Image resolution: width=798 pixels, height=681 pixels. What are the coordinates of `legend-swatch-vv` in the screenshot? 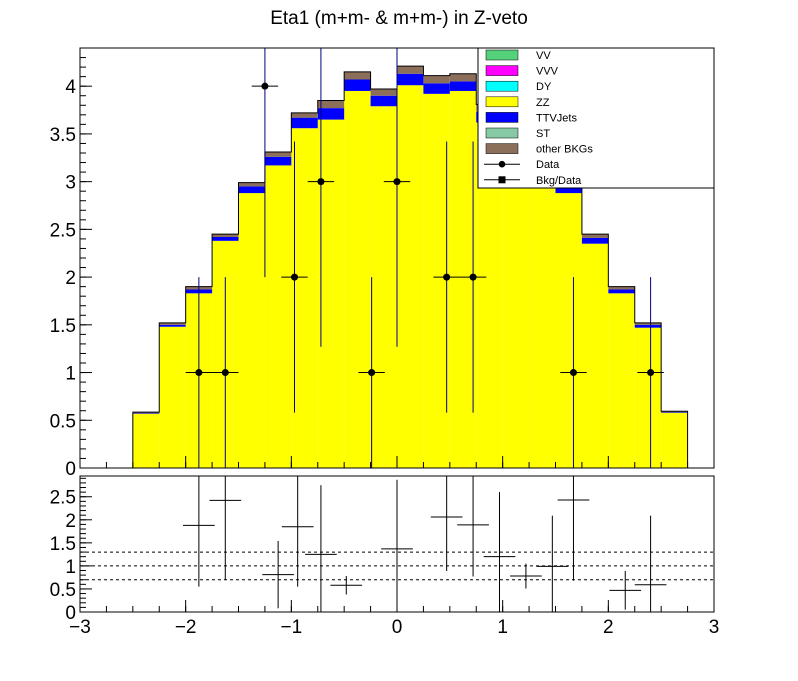 It's located at (502, 55).